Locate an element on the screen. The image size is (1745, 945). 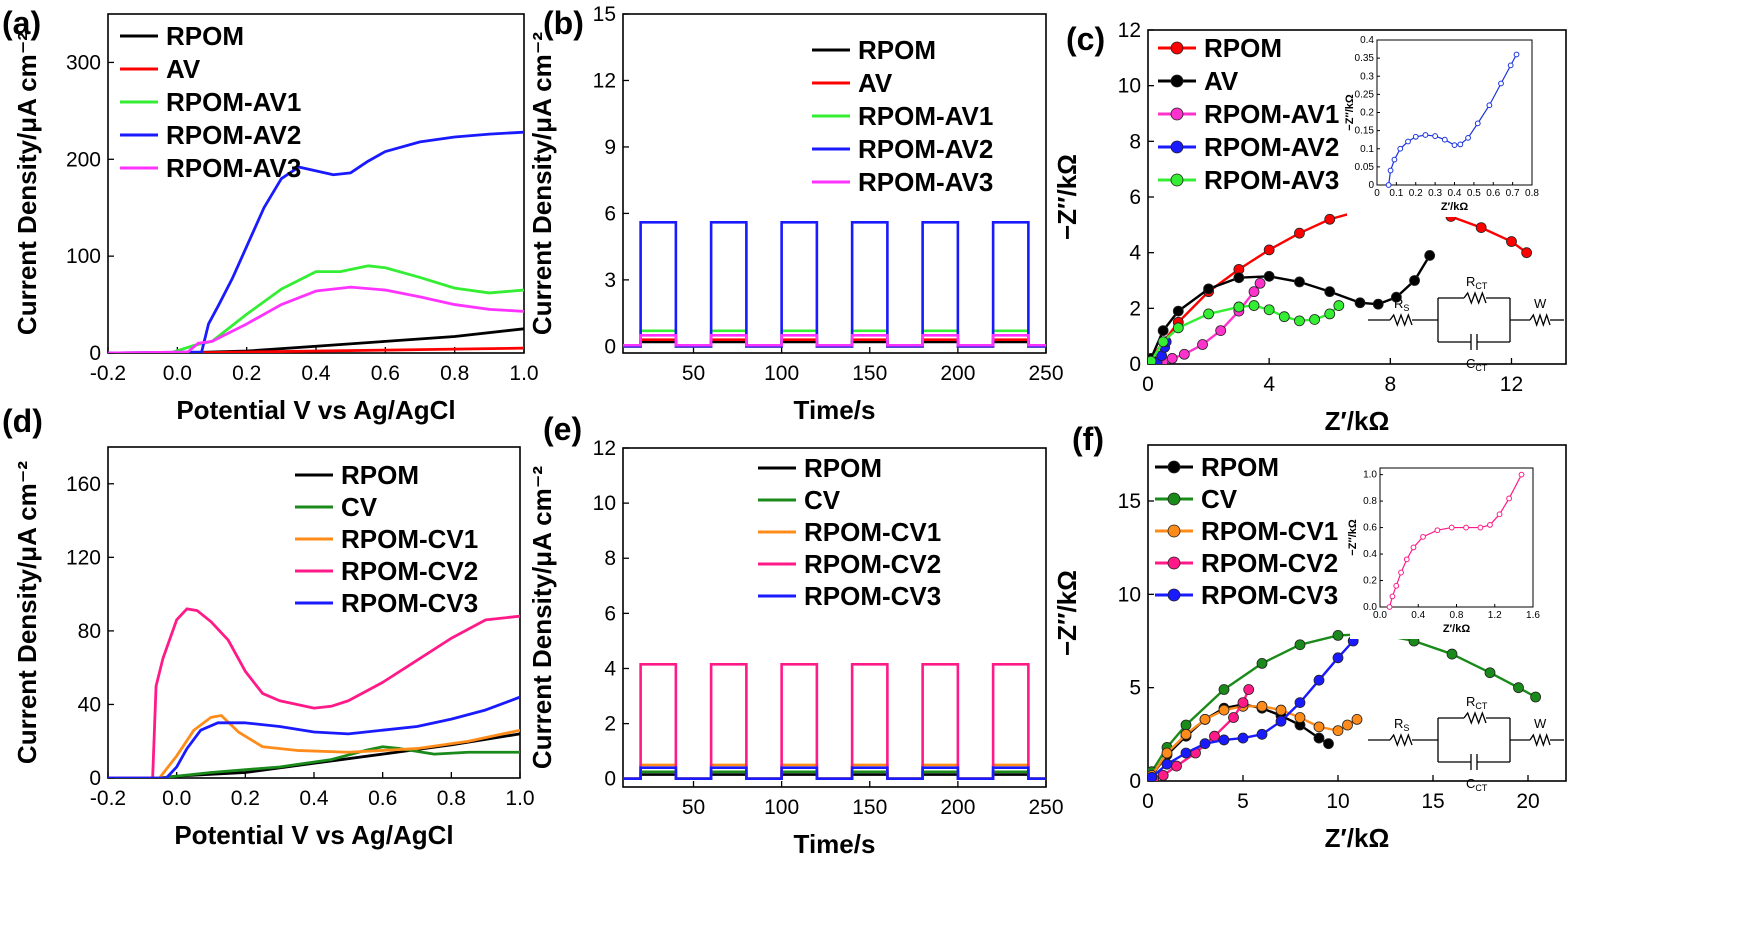
legend-entry: RPOM-CV3 is located at coordinates (872, 596).